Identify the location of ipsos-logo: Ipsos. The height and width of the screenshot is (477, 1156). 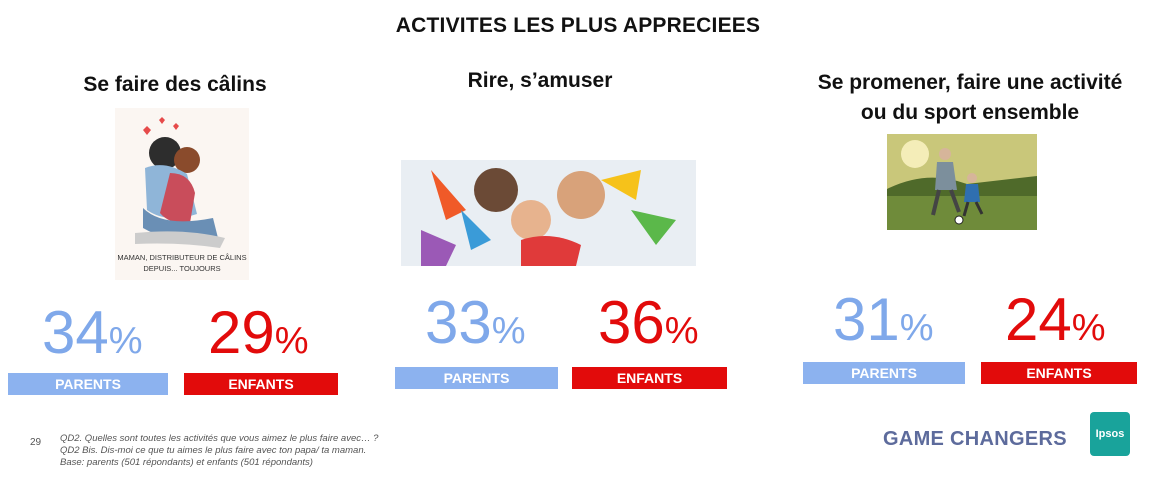
(1110, 434).